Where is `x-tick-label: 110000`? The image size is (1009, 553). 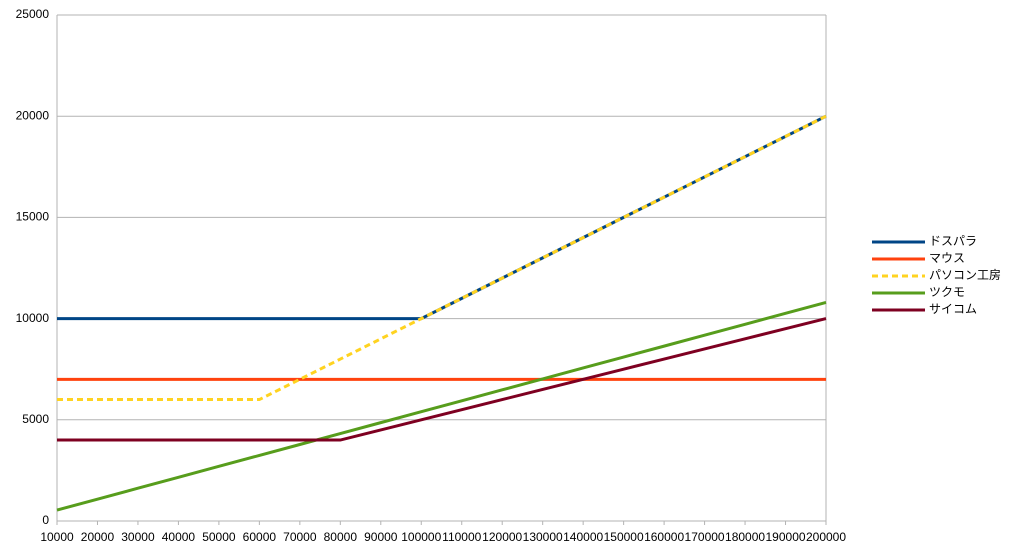 x-tick-label: 110000 is located at coordinates (461, 537).